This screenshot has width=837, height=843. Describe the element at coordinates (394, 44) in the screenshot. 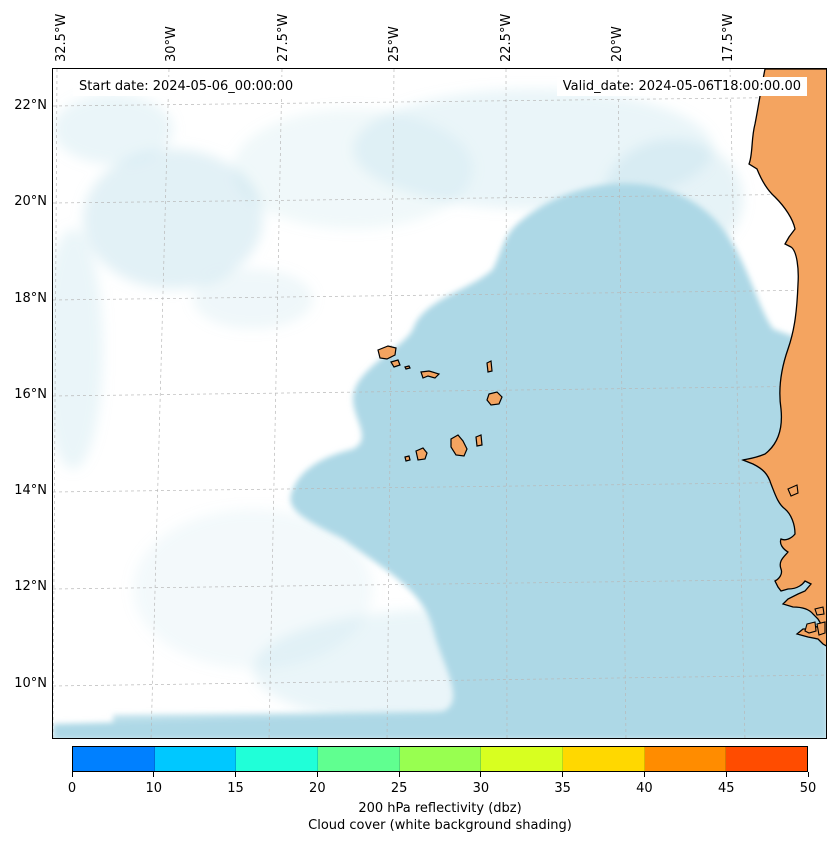

I see `lon-label-25w: 25°W` at that location.